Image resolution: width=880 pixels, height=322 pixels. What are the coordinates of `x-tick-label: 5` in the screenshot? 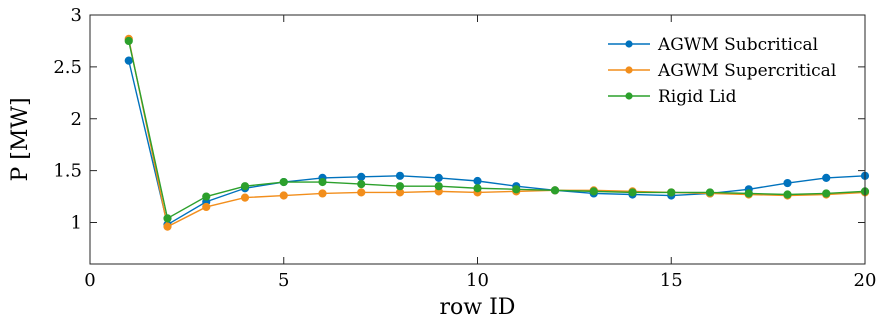 It's located at (283, 280).